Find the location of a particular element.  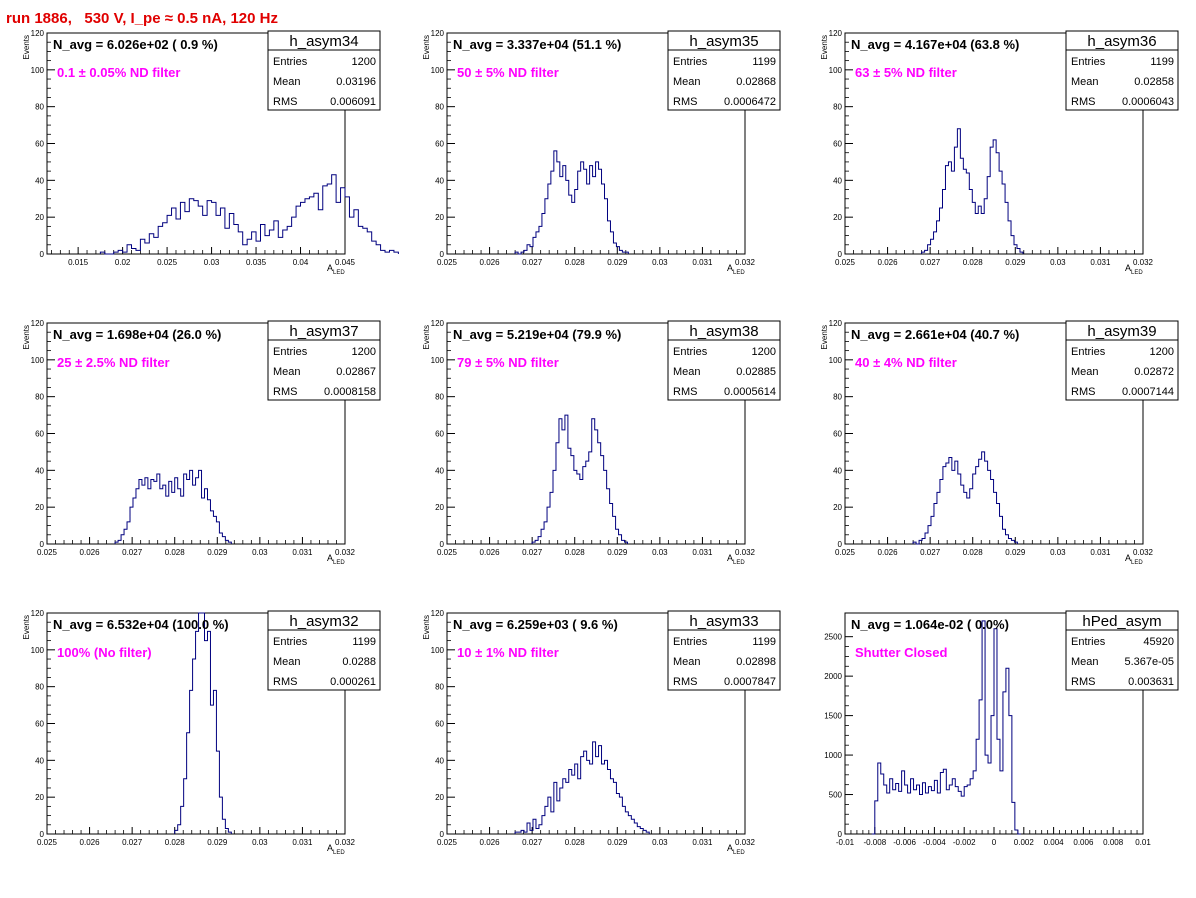

n-avg-label: N_avg = 2.661e+04 (40.7 %) is located at coordinates (935, 334).